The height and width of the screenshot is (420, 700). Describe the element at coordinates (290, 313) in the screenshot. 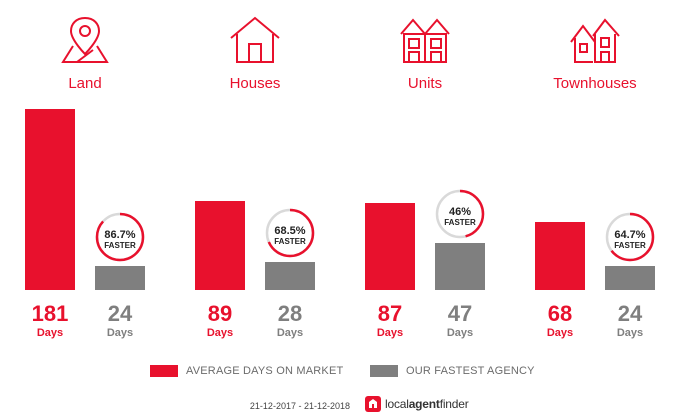

I see `value-agency-houses: 28` at that location.